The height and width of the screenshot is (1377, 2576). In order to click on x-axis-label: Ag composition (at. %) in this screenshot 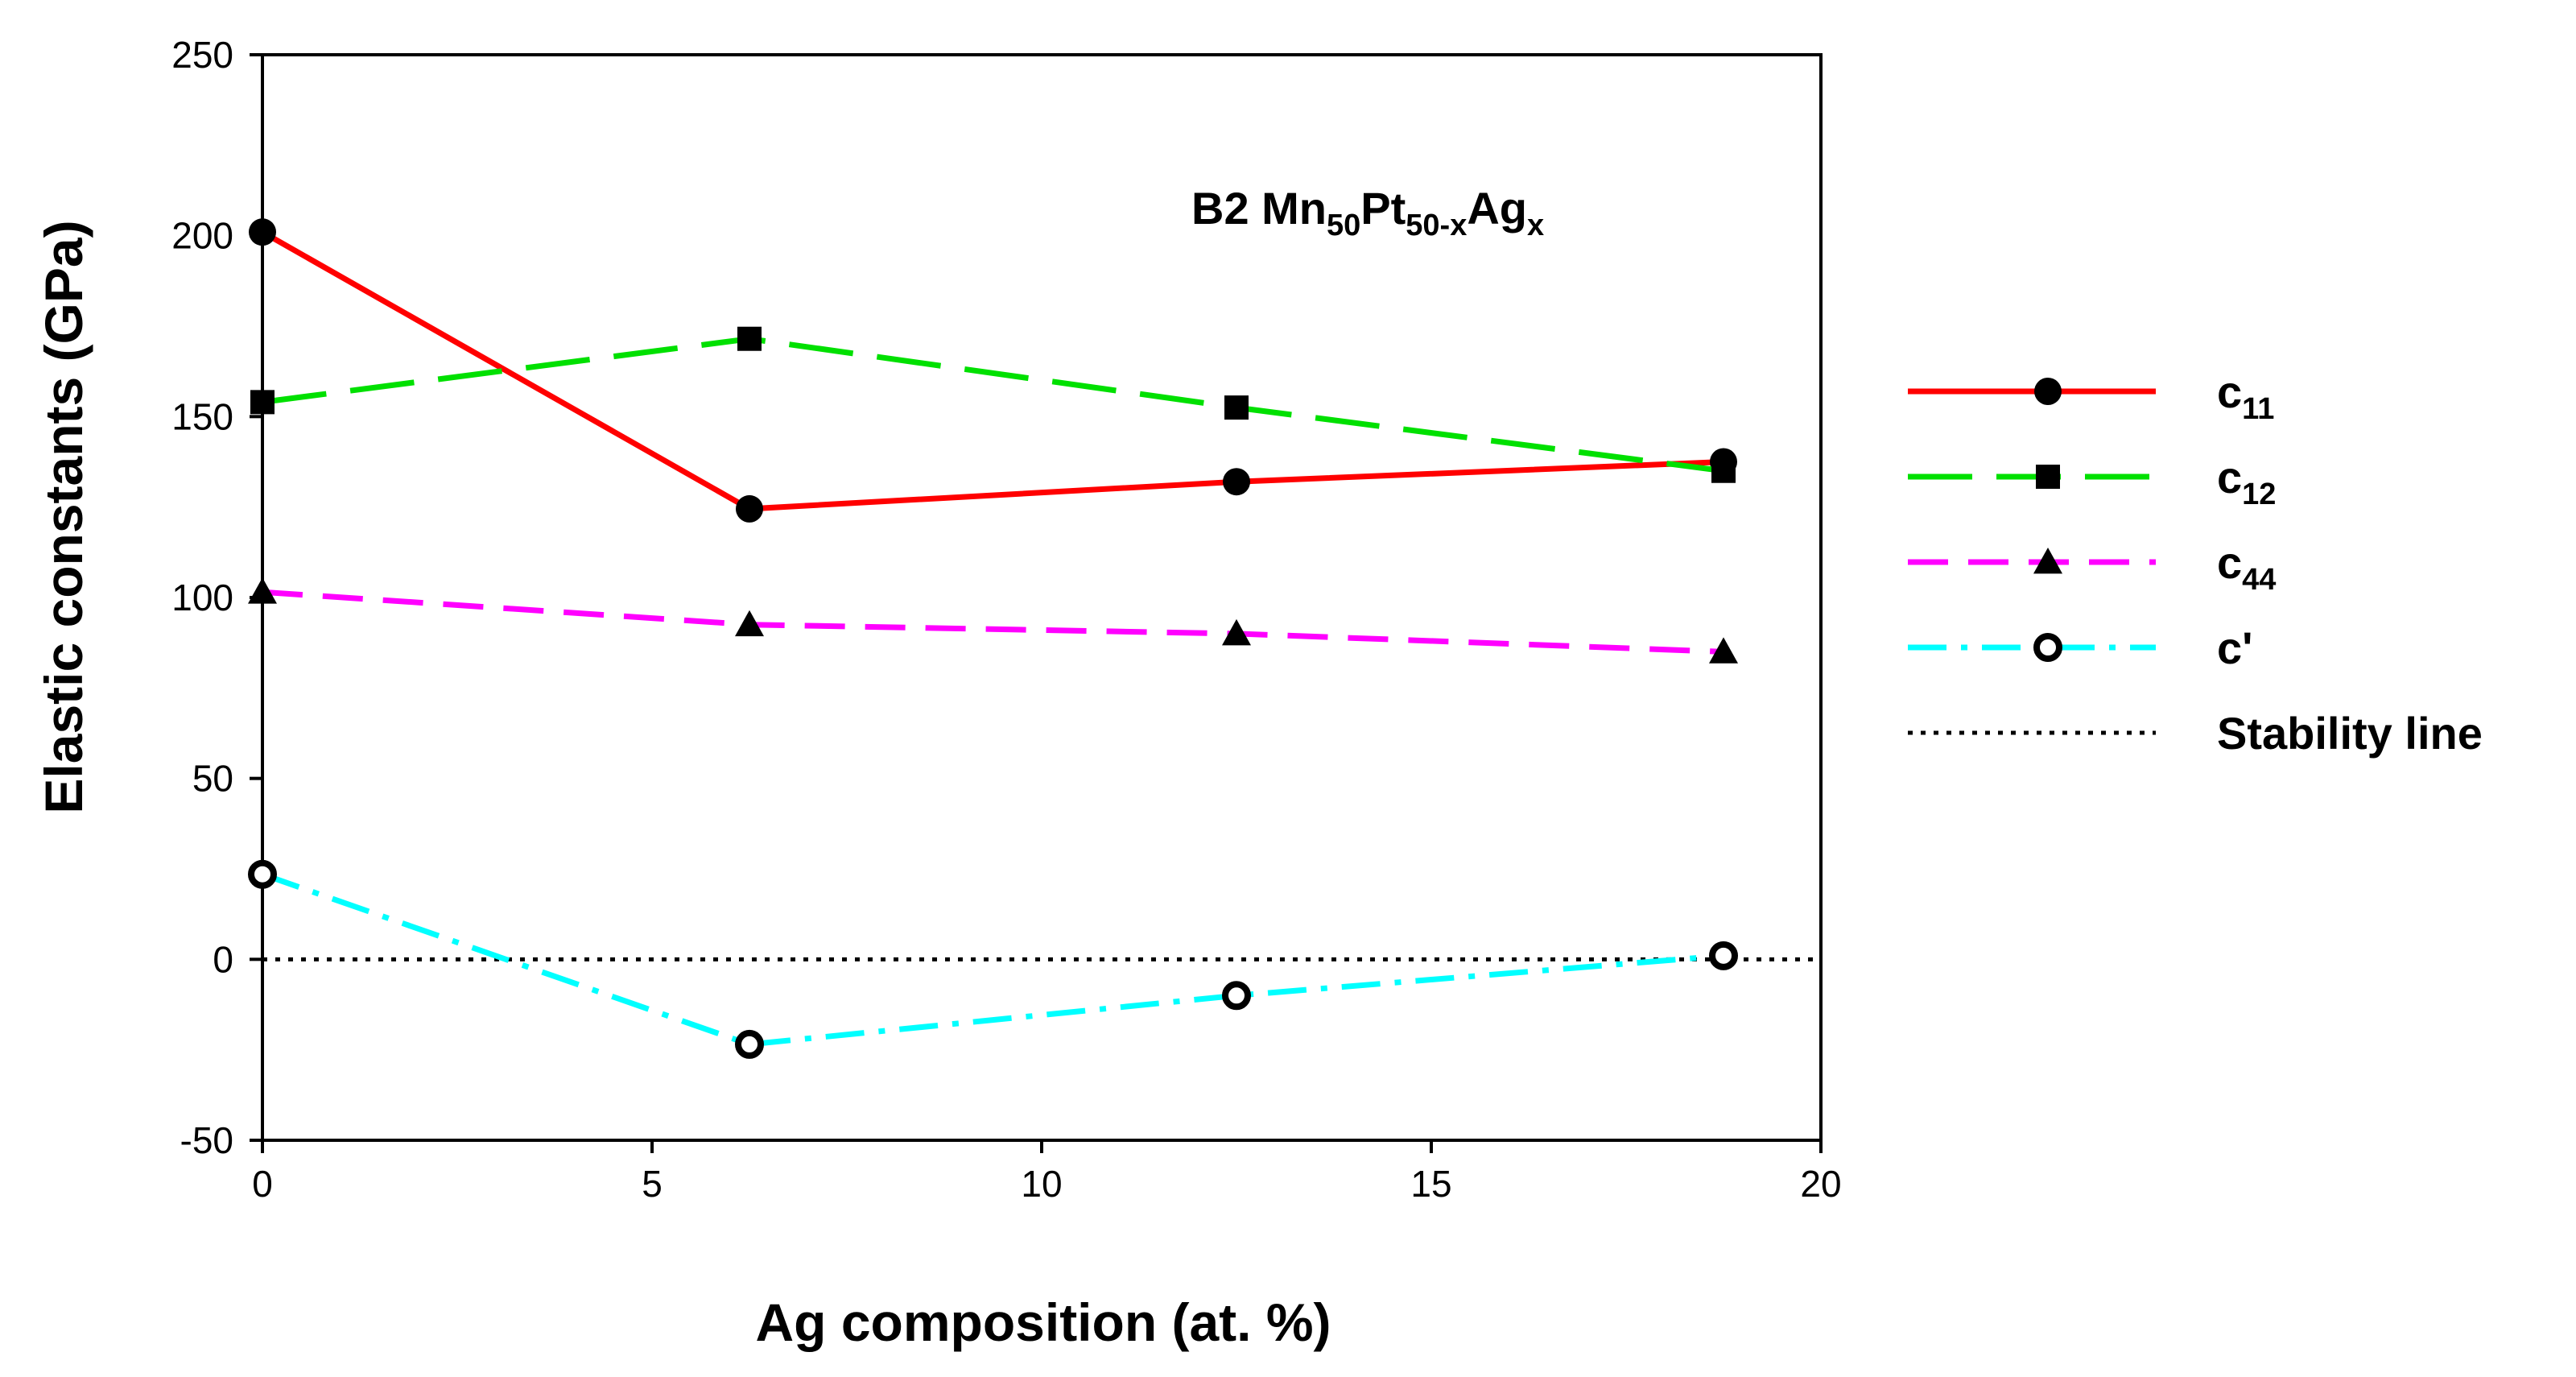, I will do `click(1043, 1322)`.